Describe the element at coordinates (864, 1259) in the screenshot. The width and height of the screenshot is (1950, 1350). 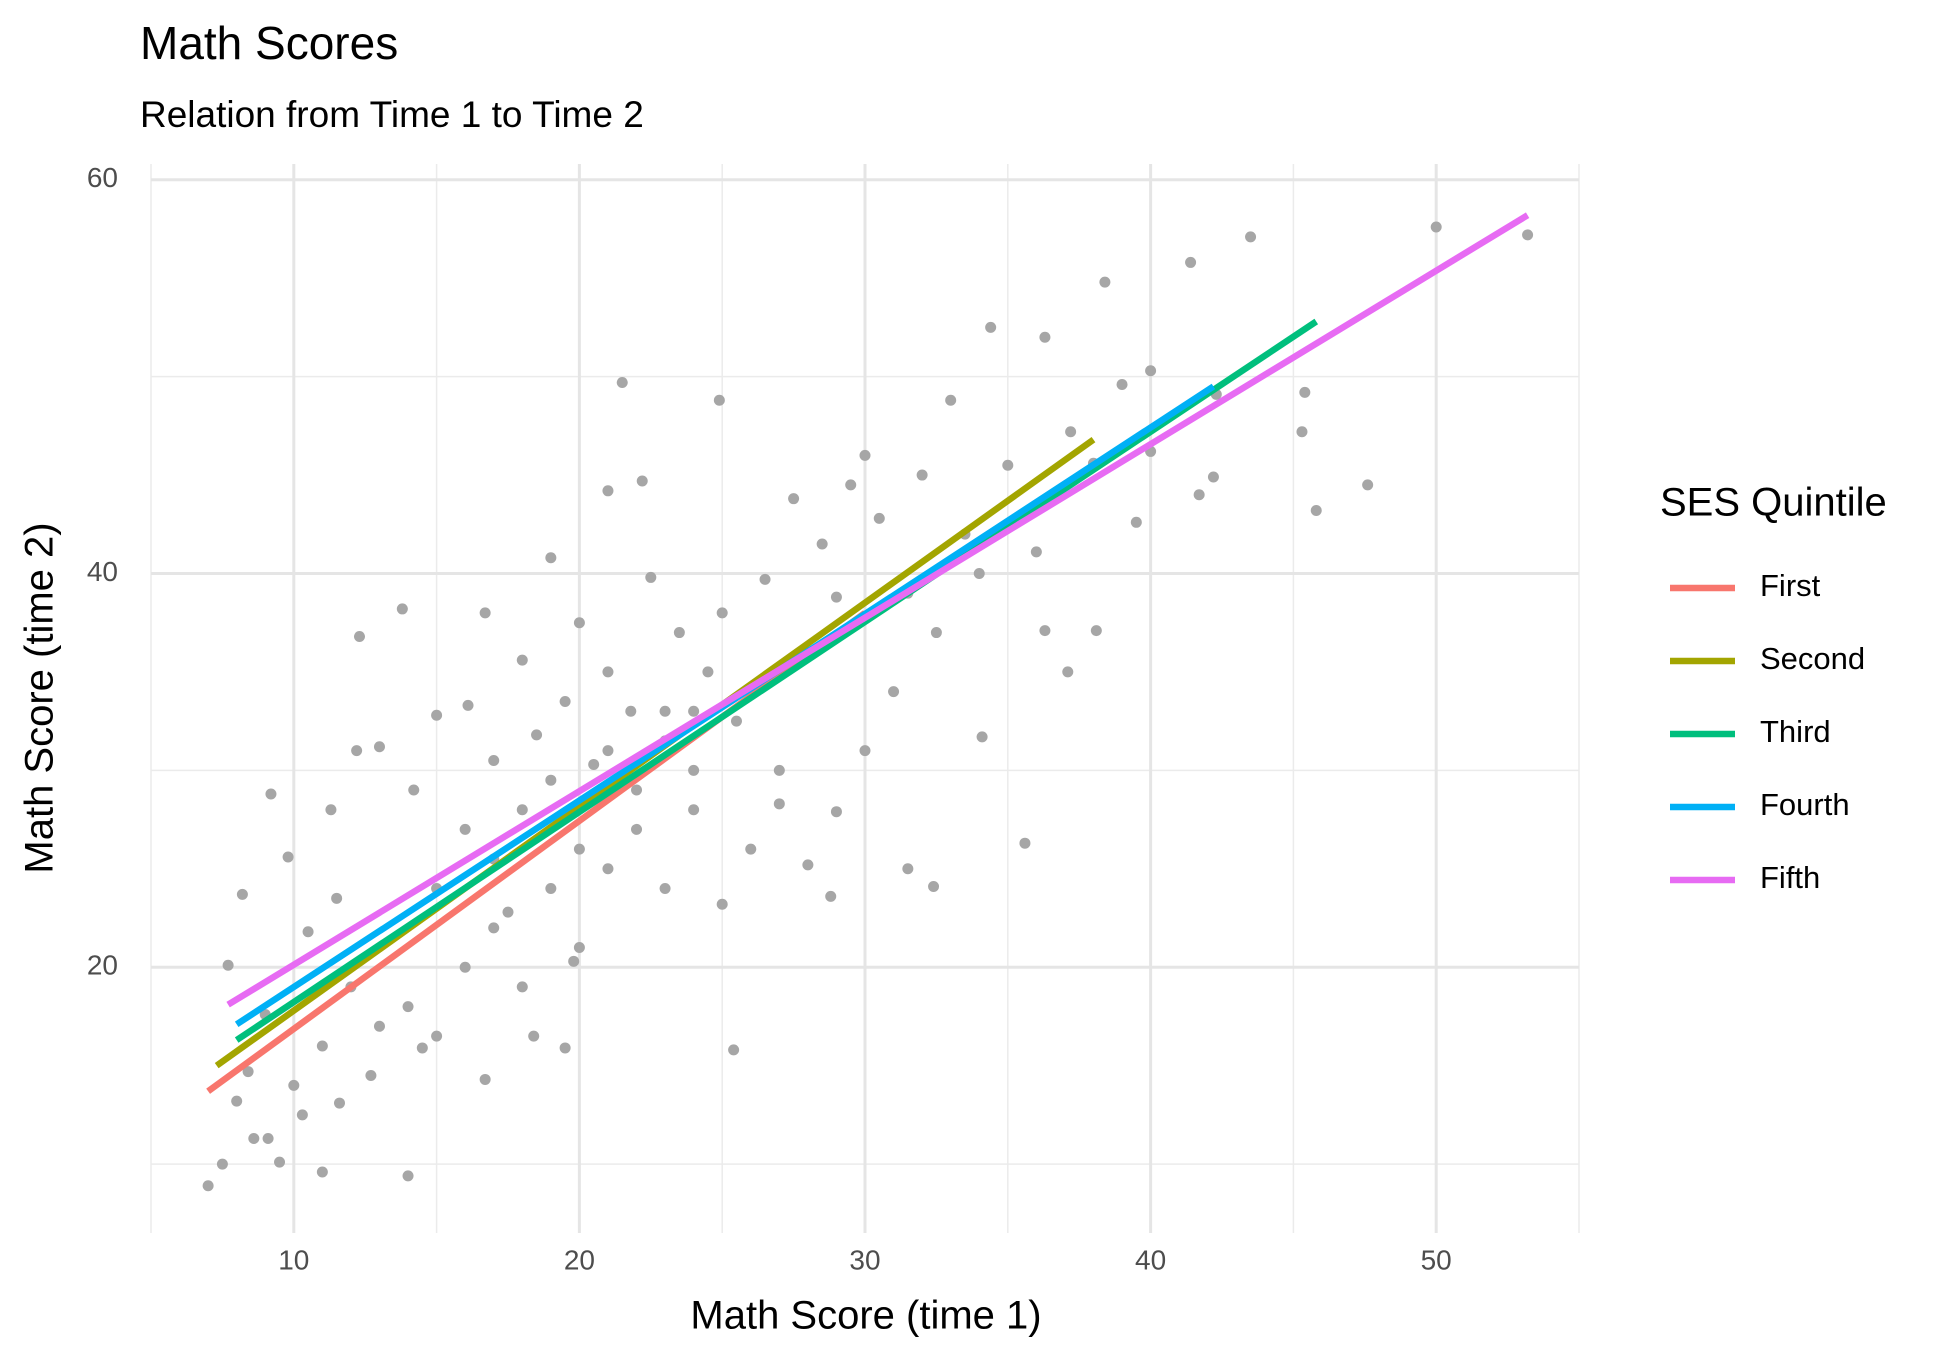
I see `x-tick-label: 30` at that location.